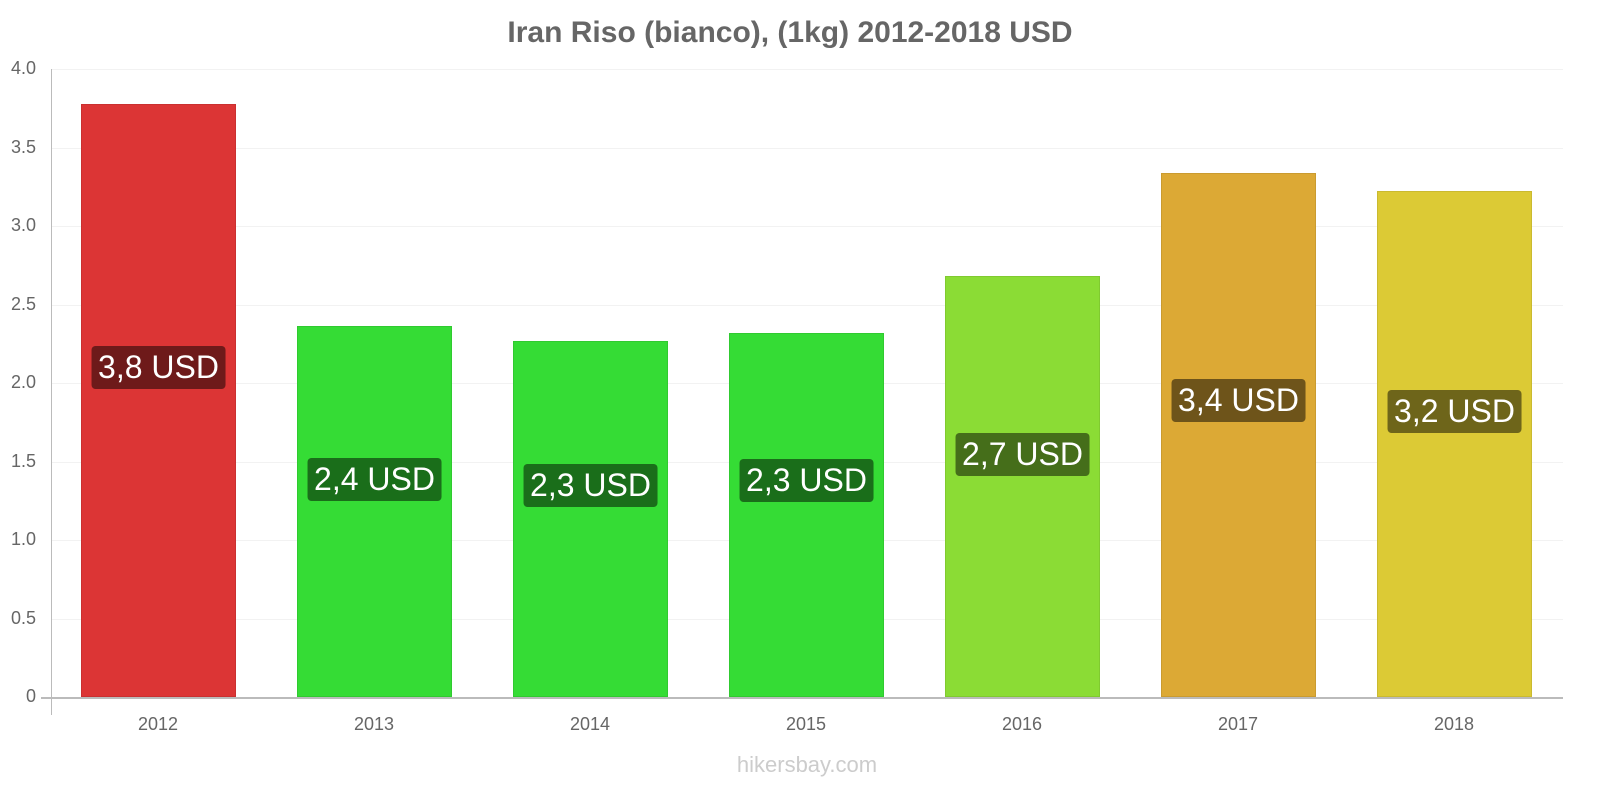  I want to click on data-label: 3,8 USD, so click(158, 367).